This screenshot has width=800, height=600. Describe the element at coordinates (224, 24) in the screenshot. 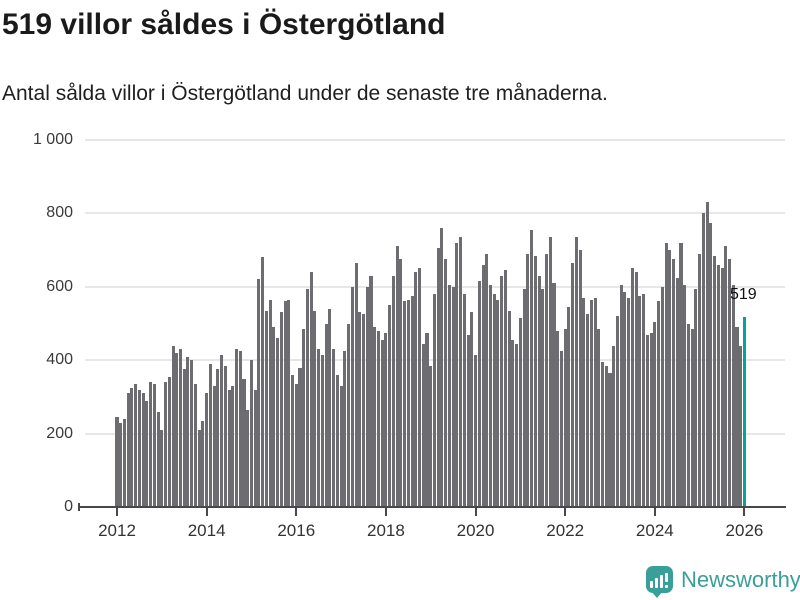

I see `chart-title: 519 villor såldes i Östergötland` at that location.